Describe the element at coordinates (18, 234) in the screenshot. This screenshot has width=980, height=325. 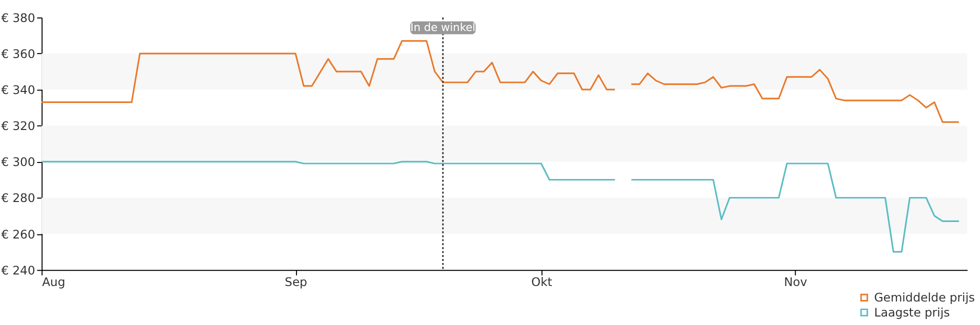
I see `y-tick-label: € 260` at that location.